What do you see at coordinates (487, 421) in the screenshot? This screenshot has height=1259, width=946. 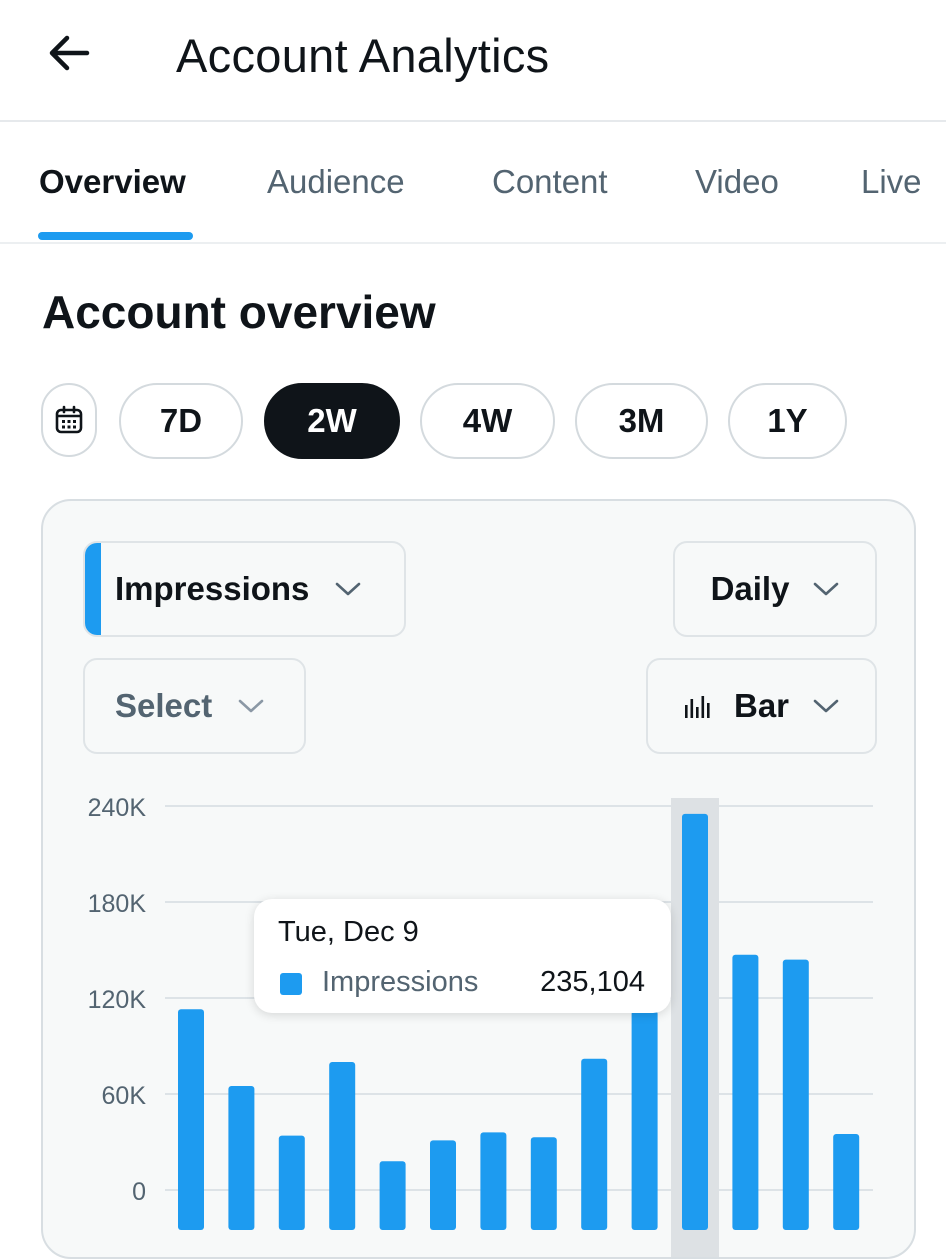 I see `range-4w-button: 4W` at bounding box center [487, 421].